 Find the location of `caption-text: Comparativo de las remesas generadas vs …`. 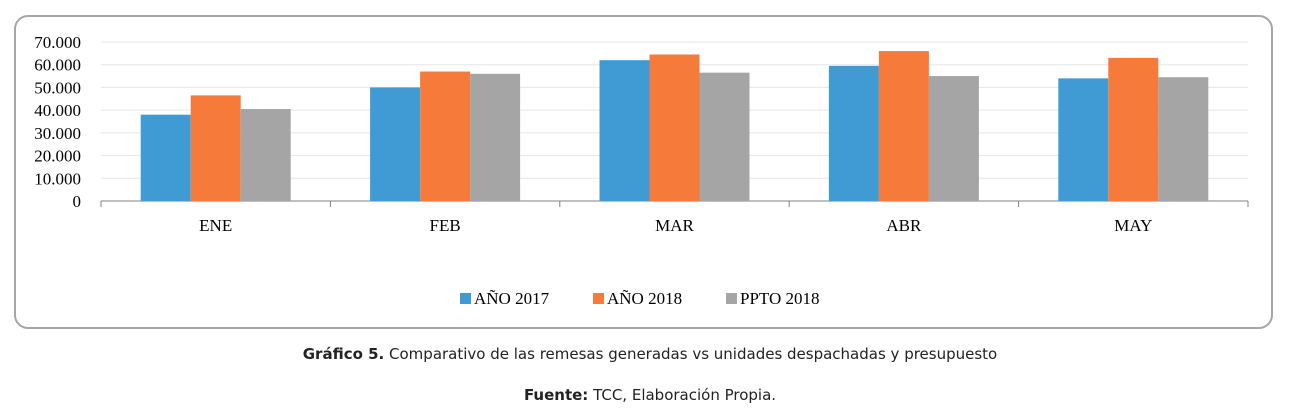

caption-text: Comparativo de las remesas generadas vs … is located at coordinates (691, 354).